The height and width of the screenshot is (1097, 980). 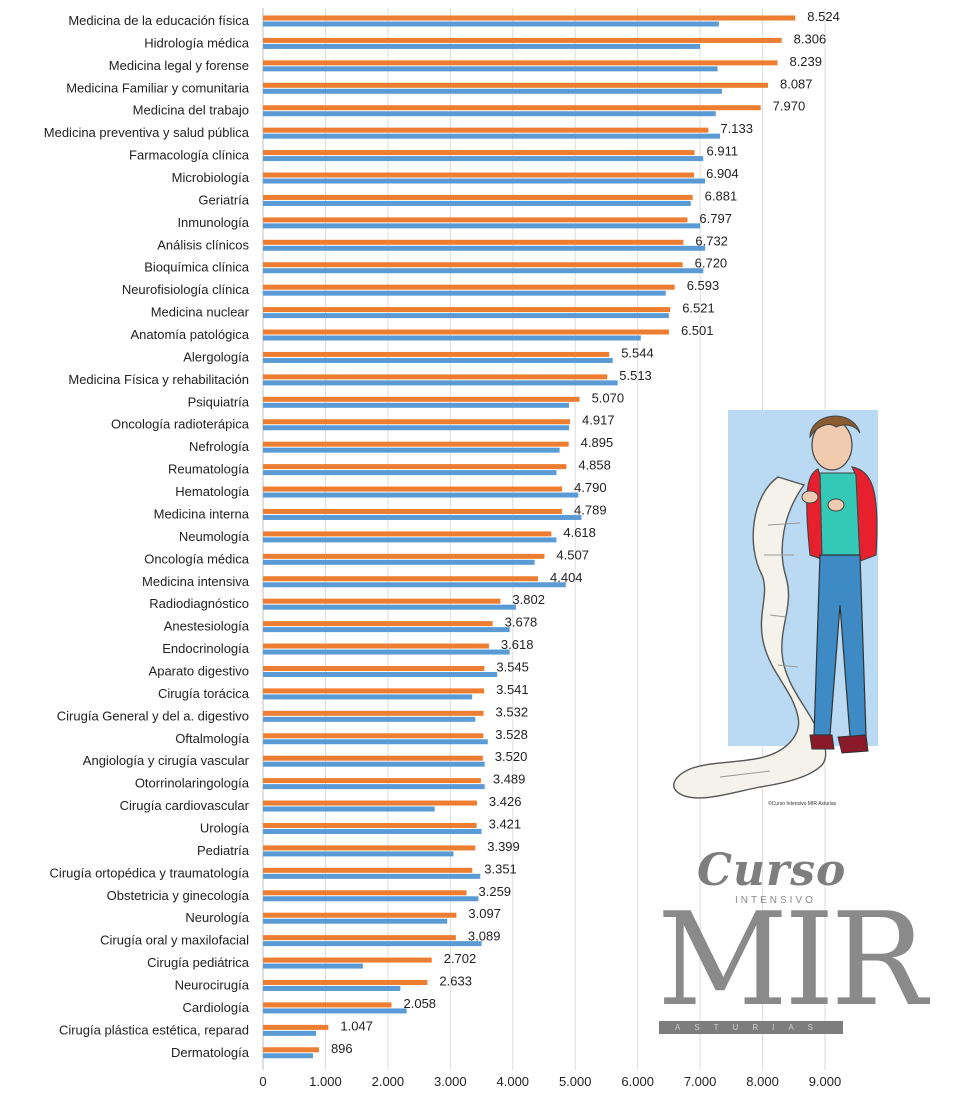 What do you see at coordinates (202, 513) in the screenshot?
I see `category-label: Medicina interna` at bounding box center [202, 513].